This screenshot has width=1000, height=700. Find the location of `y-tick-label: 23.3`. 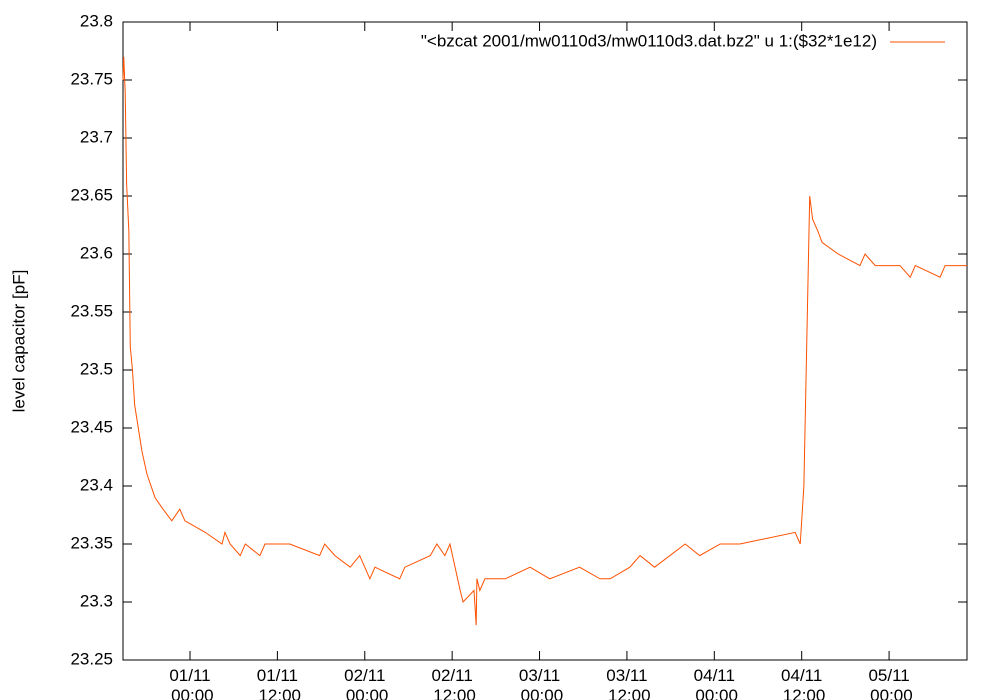

y-tick-label: 23.3 is located at coordinates (96, 600).